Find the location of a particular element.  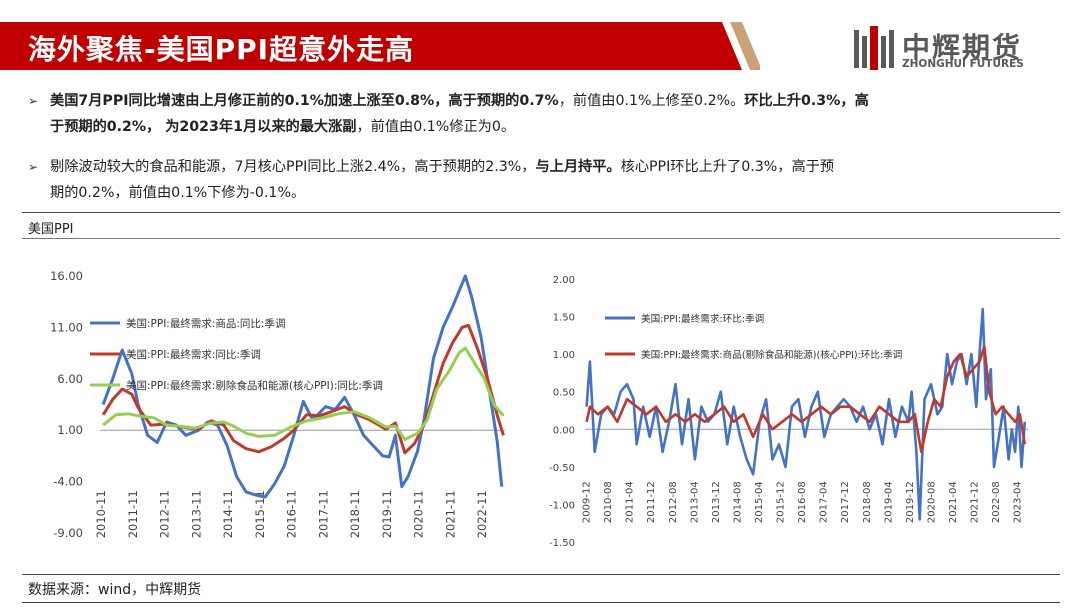

bullet-span: 核心PPI环比上升了0.3%，高于预 is located at coordinates (727, 167).